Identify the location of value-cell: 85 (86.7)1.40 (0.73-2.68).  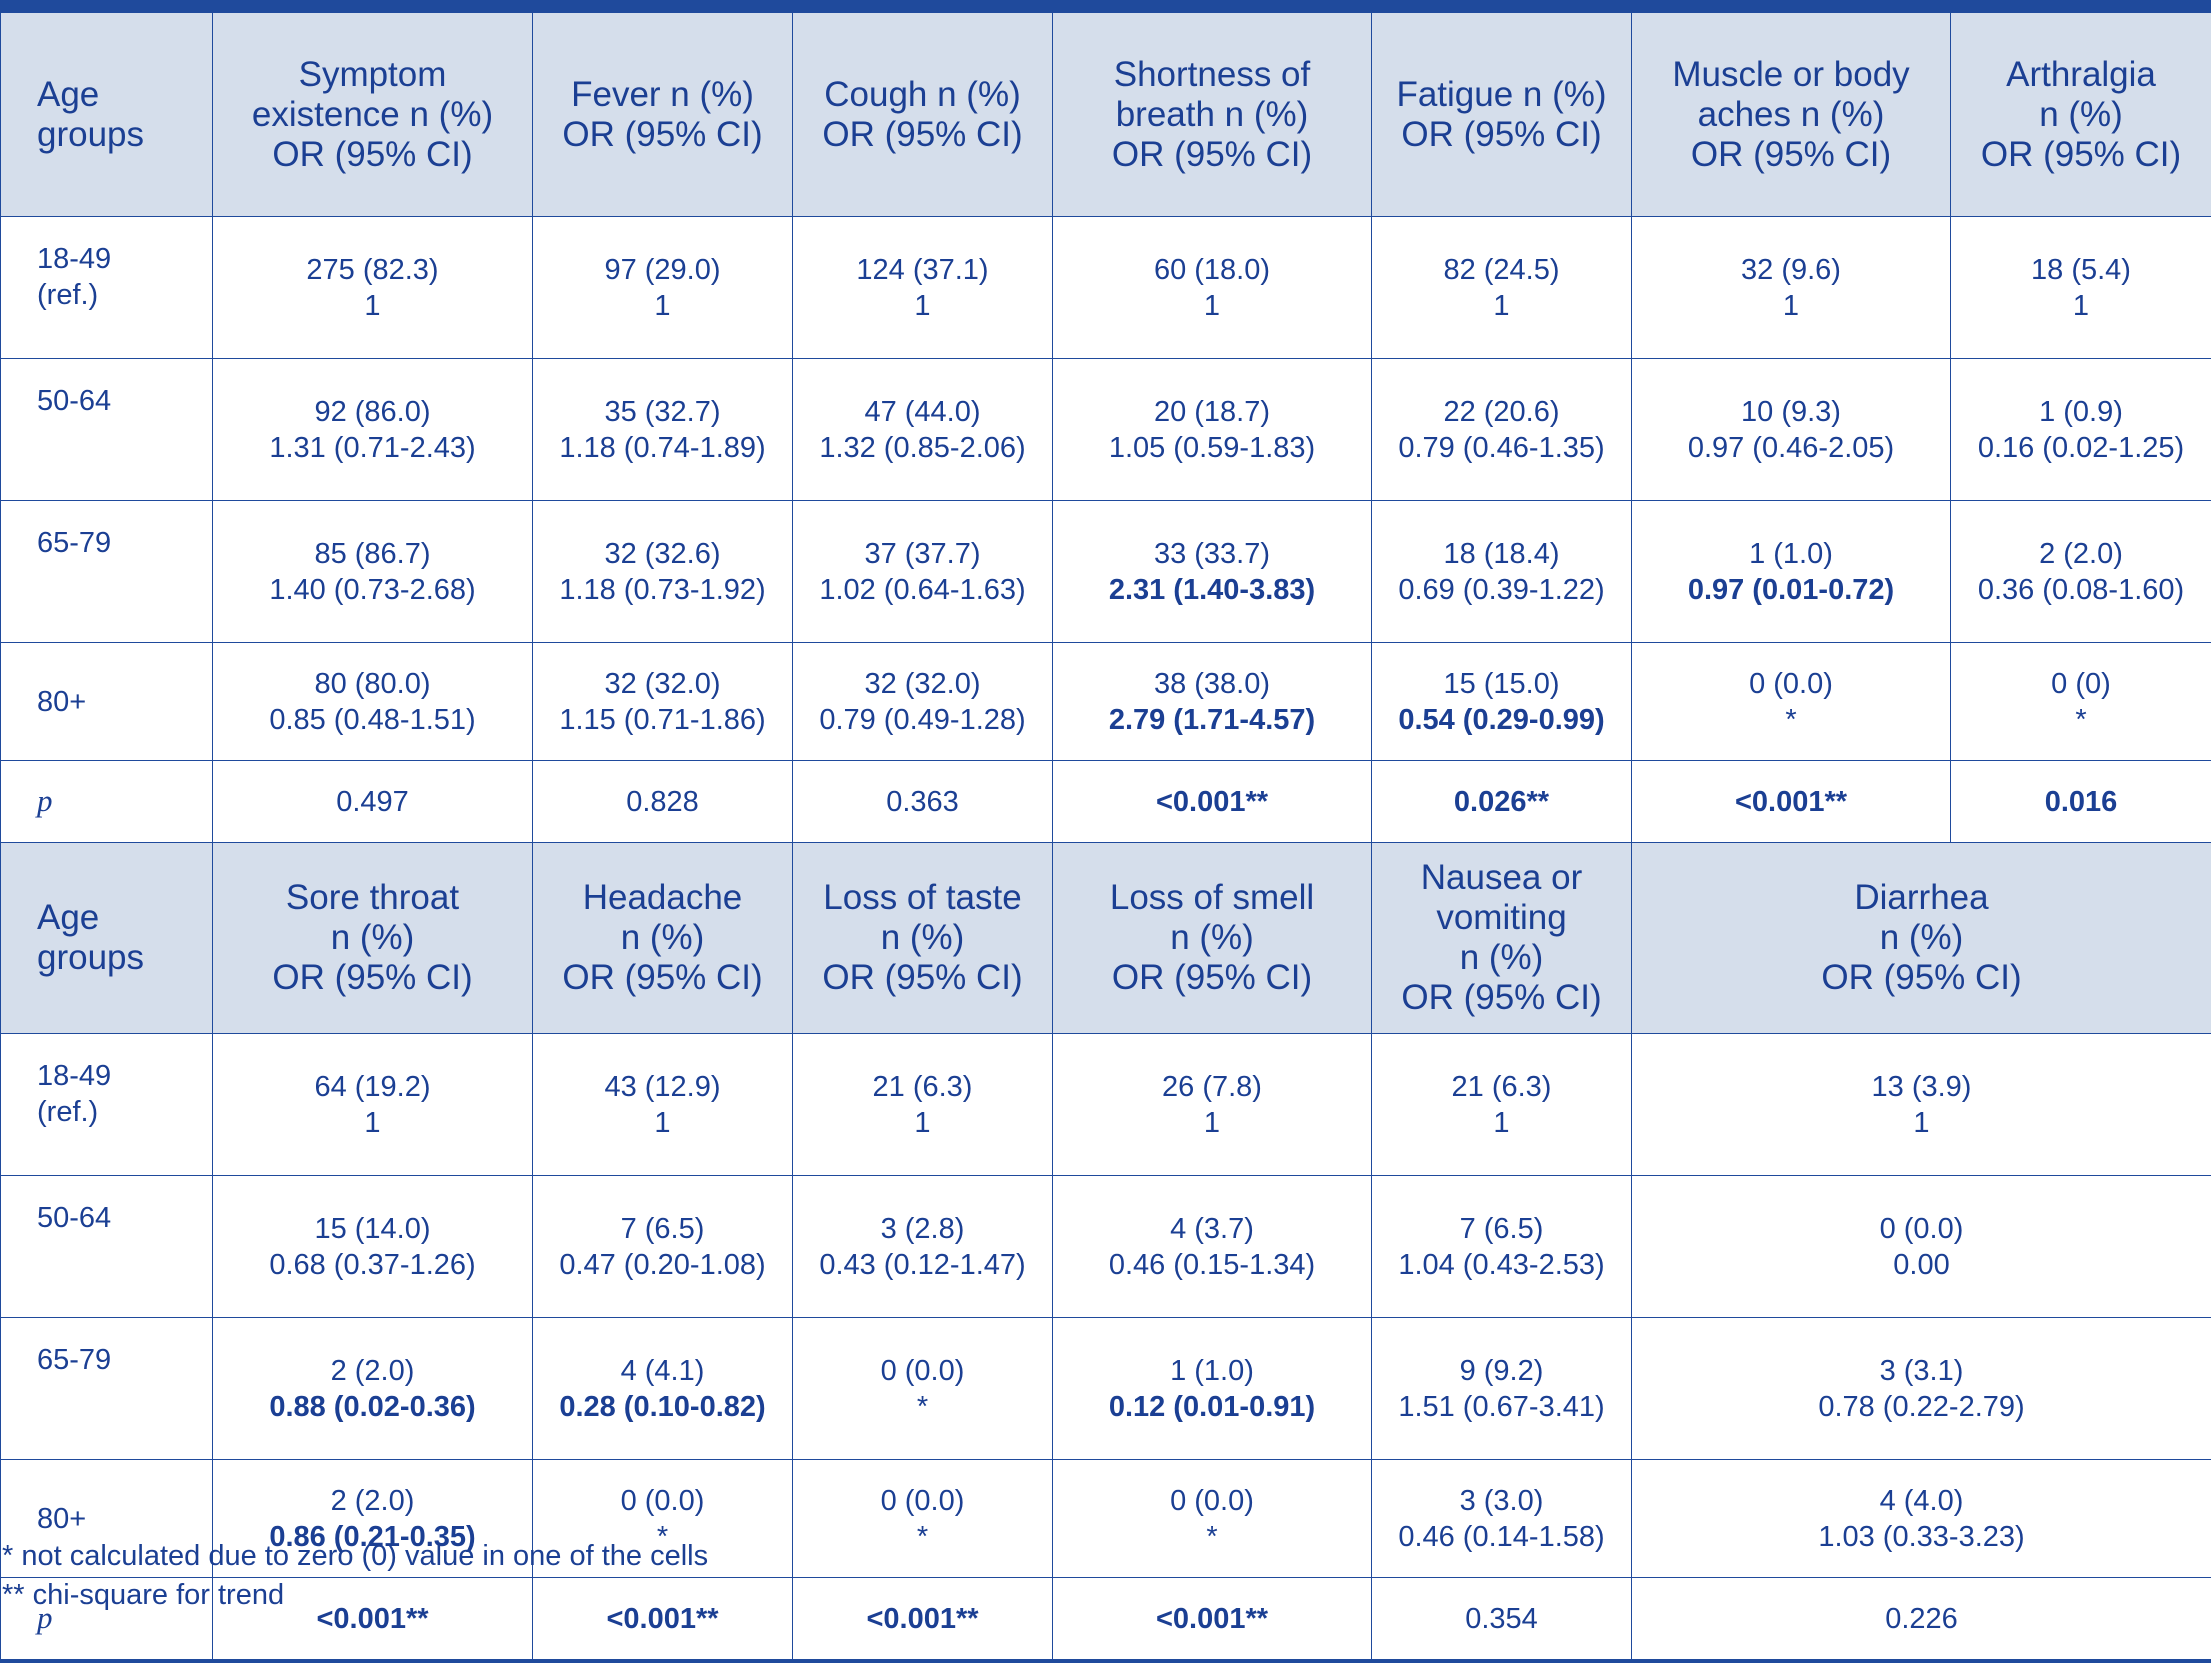
(373, 572).